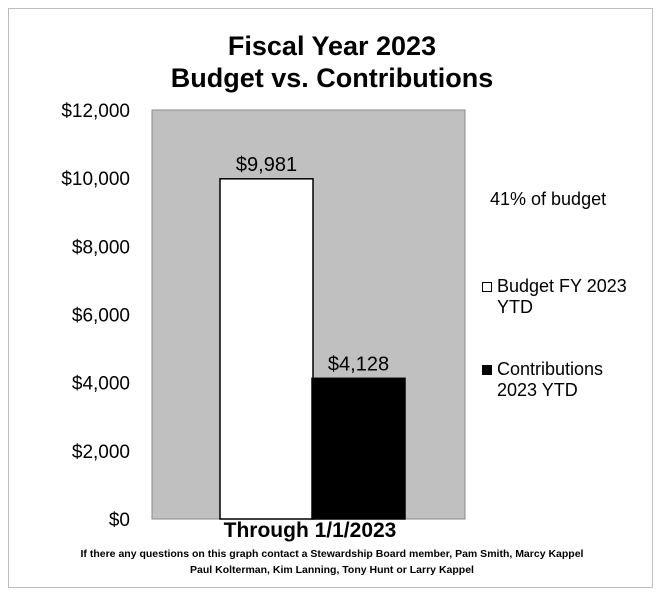  I want to click on y-tick-label: $4,000, so click(101, 384).